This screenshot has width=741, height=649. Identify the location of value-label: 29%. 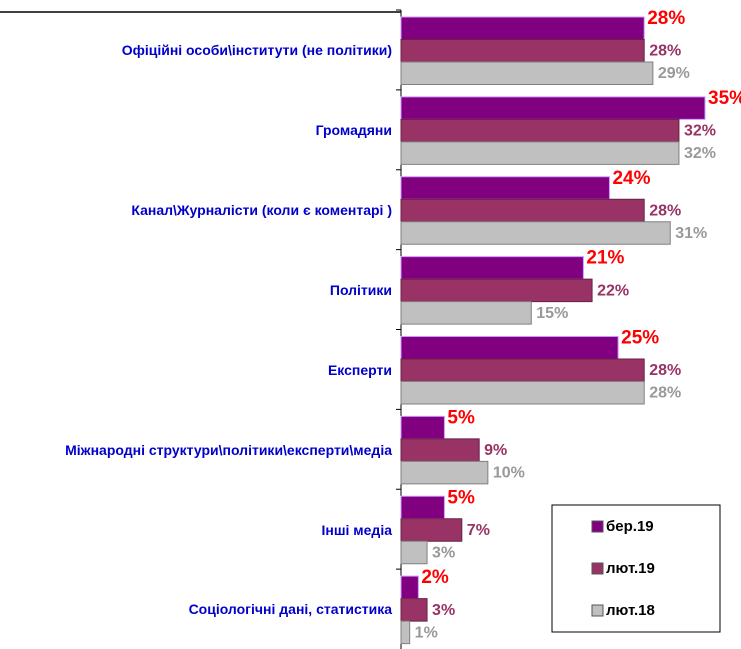
(674, 73).